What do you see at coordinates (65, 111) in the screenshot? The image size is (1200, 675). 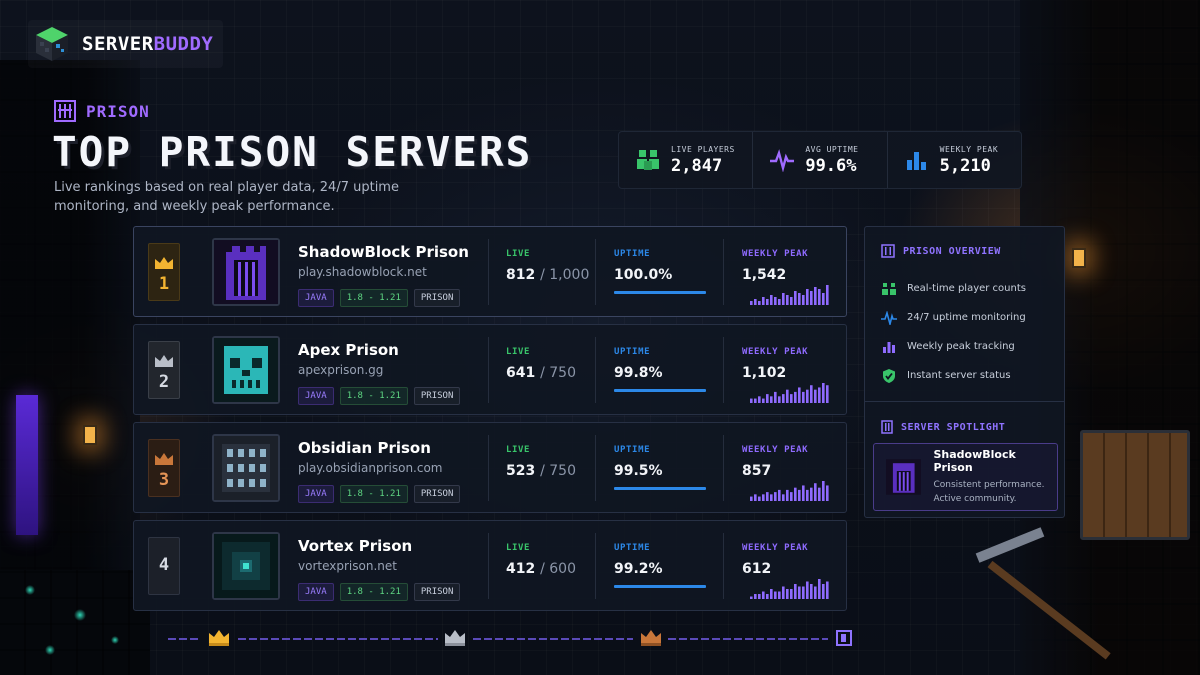 I see `prison-bars-icon` at bounding box center [65, 111].